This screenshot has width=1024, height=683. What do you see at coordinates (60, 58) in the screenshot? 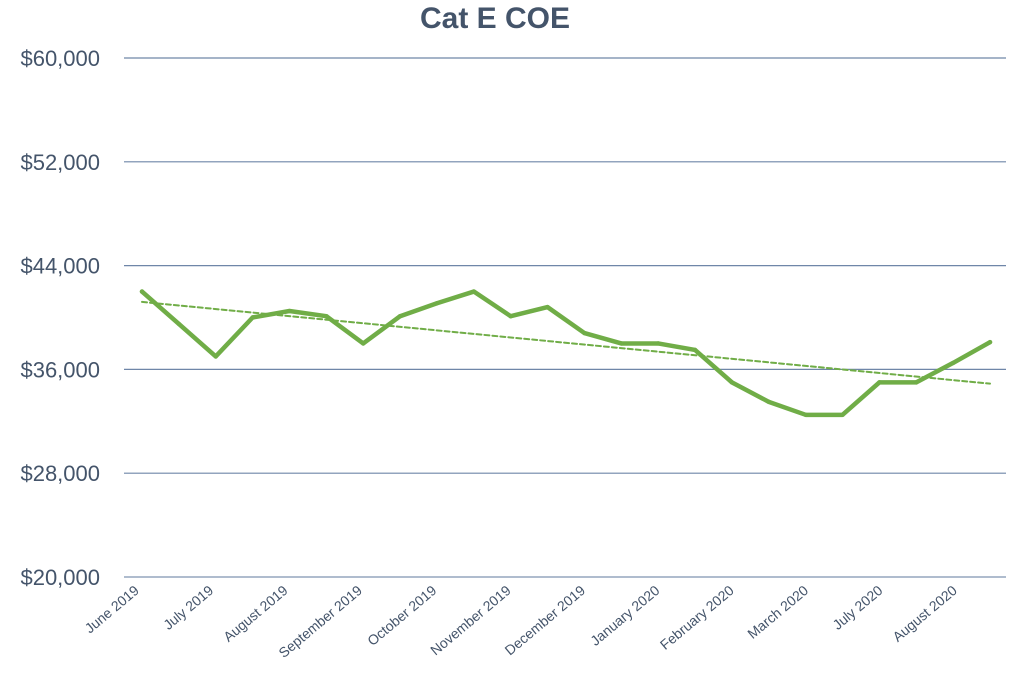
I see `y-tick-label: $60,000` at bounding box center [60, 58].